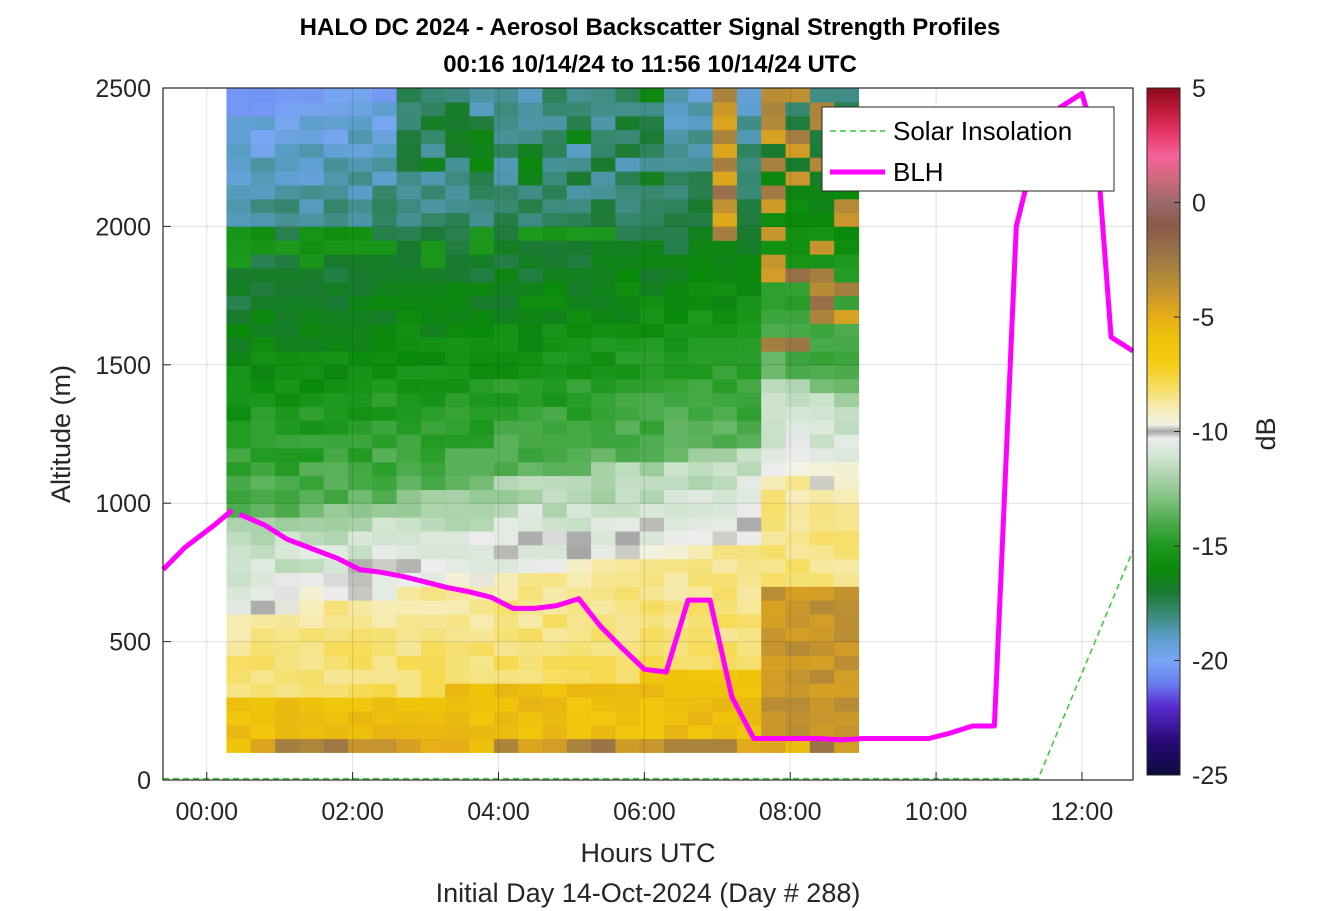 The height and width of the screenshot is (911, 1343). Describe the element at coordinates (1210, 662) in the screenshot. I see `colorbar-tick-label: -20` at that location.